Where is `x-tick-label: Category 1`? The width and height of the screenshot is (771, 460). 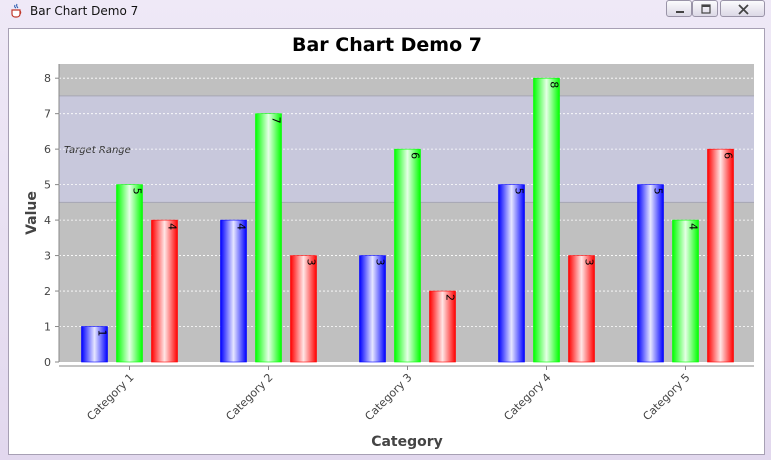
x-tick-label: Category 1 is located at coordinates (110, 397).